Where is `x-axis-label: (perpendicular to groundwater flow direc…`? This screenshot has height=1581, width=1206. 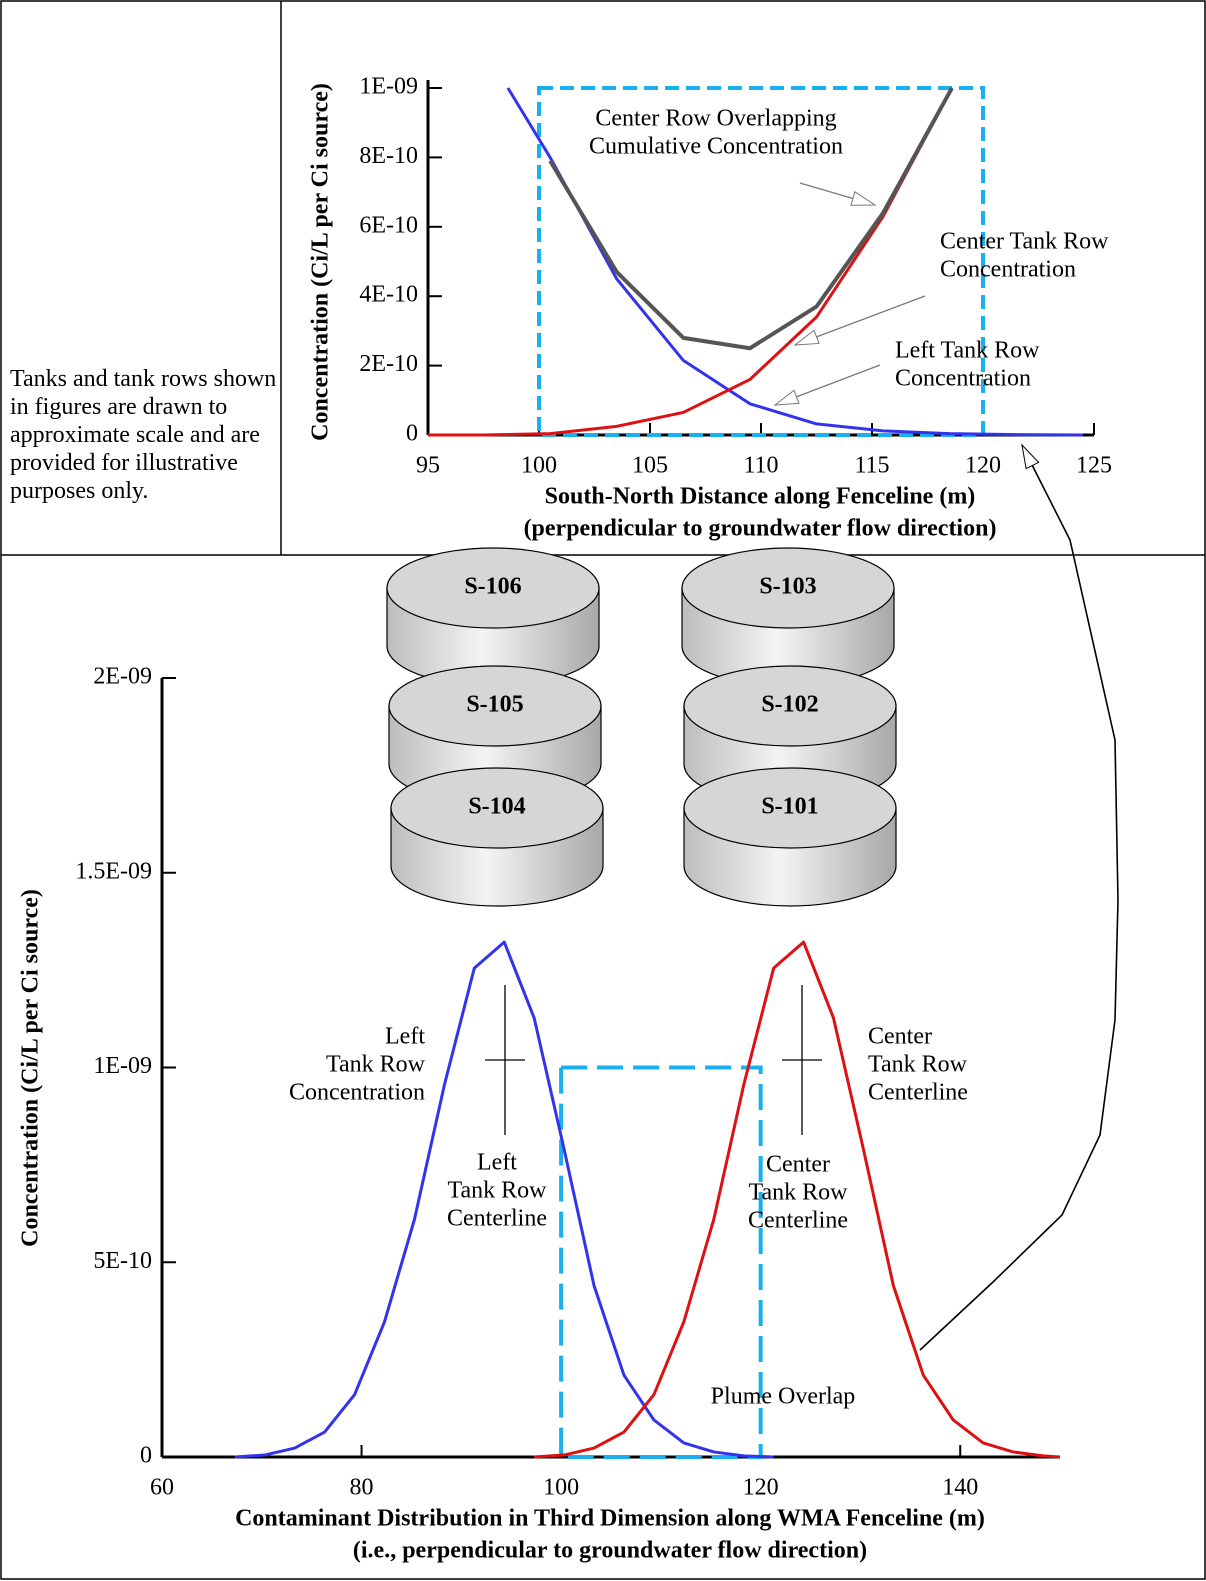 x-axis-label: (perpendicular to groundwater flow direc… is located at coordinates (760, 529).